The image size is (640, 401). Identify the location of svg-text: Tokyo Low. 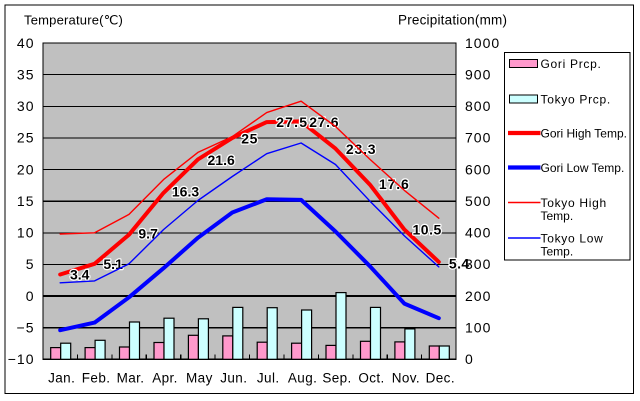
(572, 238).